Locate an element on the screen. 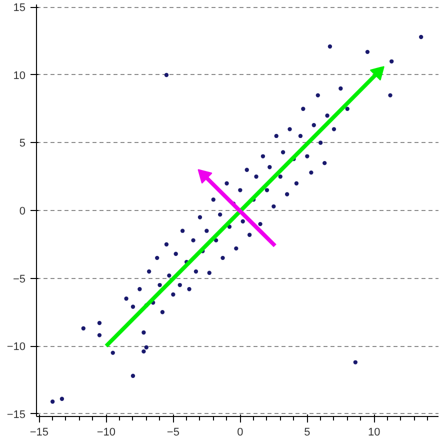  y-tick-label: 0 is located at coordinates (22, 212).